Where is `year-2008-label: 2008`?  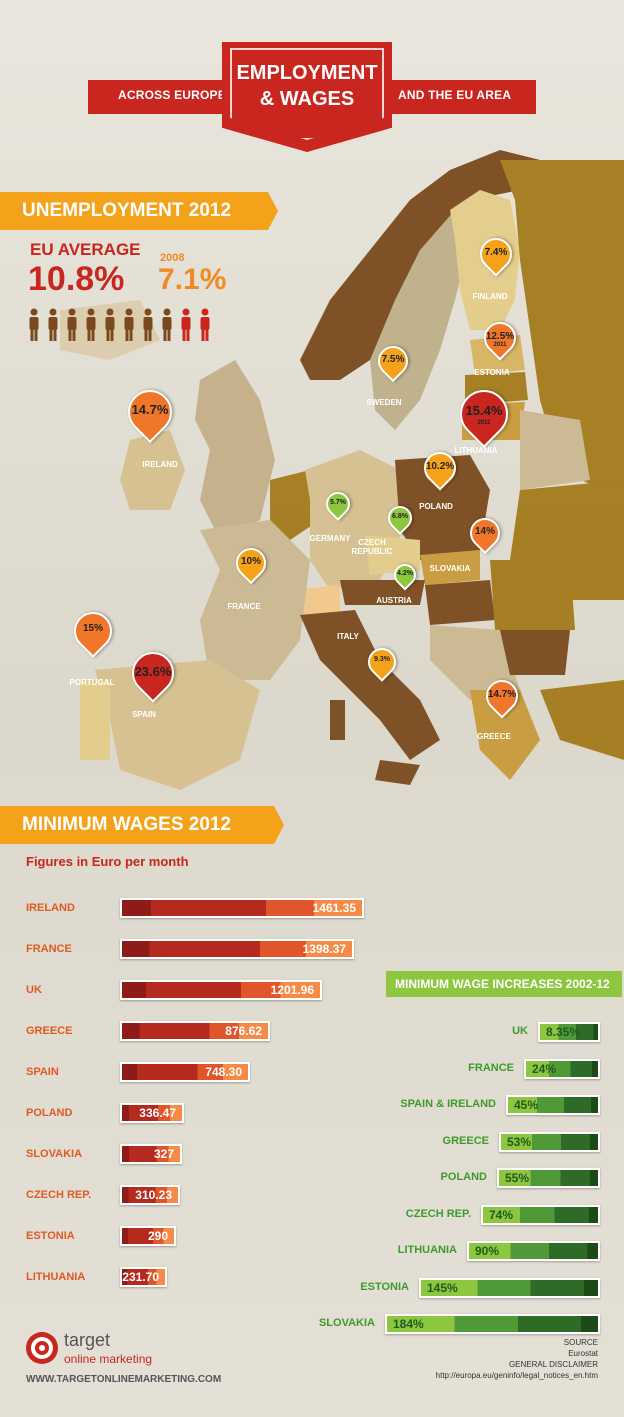 year-2008-label: 2008 is located at coordinates (172, 258).